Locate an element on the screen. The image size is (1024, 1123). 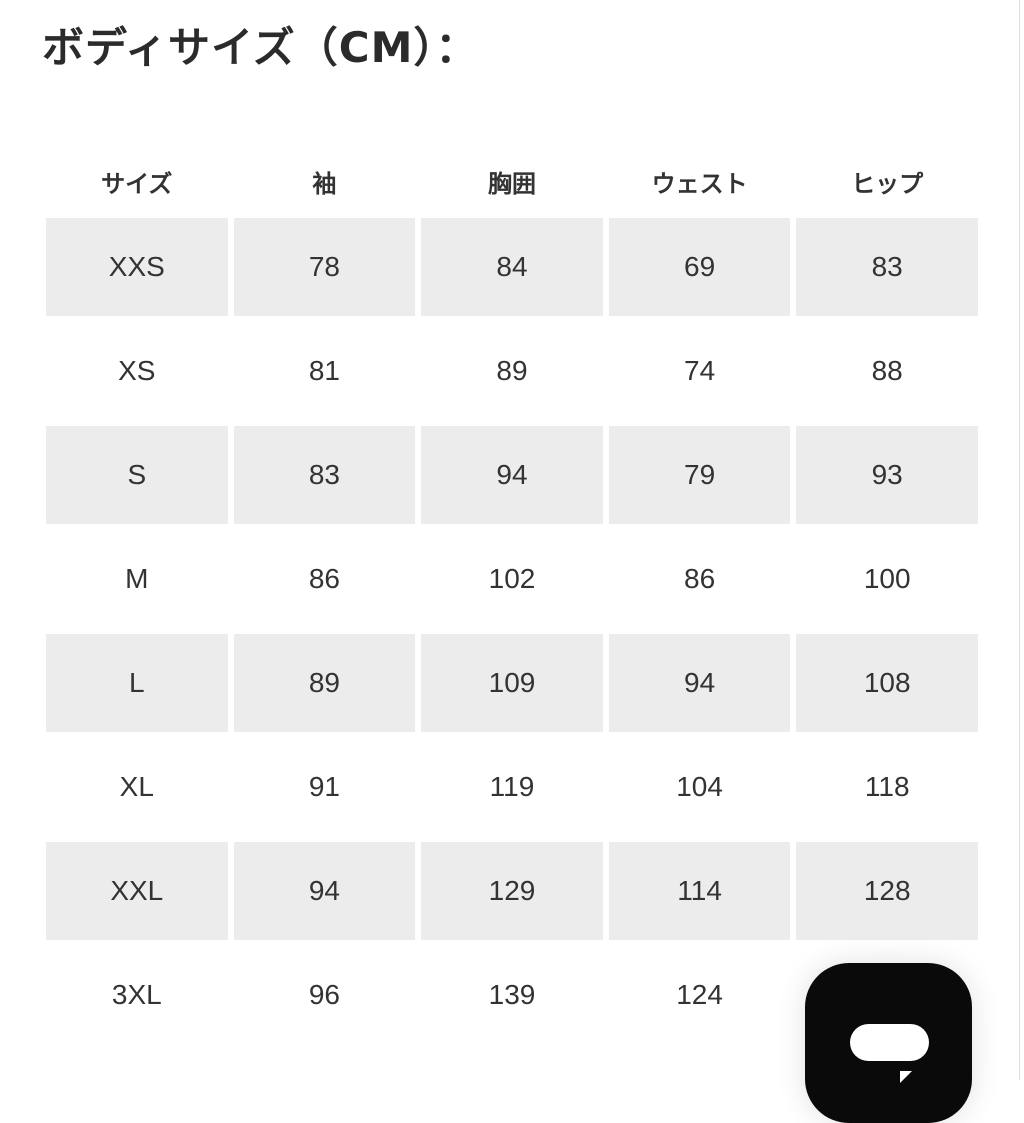
cell-size: M is located at coordinates (137, 578).